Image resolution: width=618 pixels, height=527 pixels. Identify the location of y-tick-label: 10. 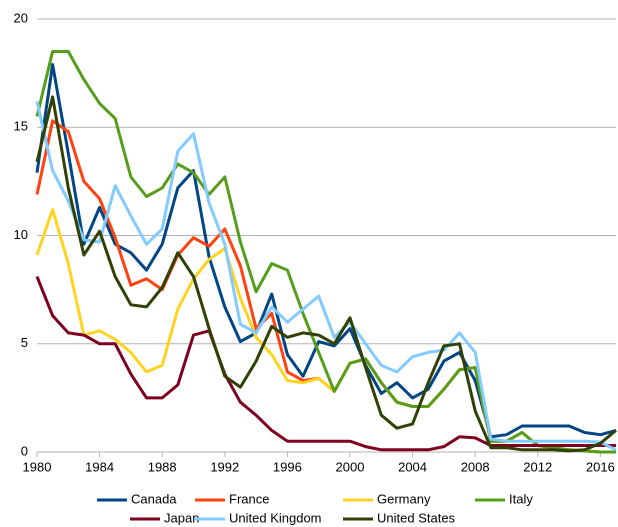
(21, 234).